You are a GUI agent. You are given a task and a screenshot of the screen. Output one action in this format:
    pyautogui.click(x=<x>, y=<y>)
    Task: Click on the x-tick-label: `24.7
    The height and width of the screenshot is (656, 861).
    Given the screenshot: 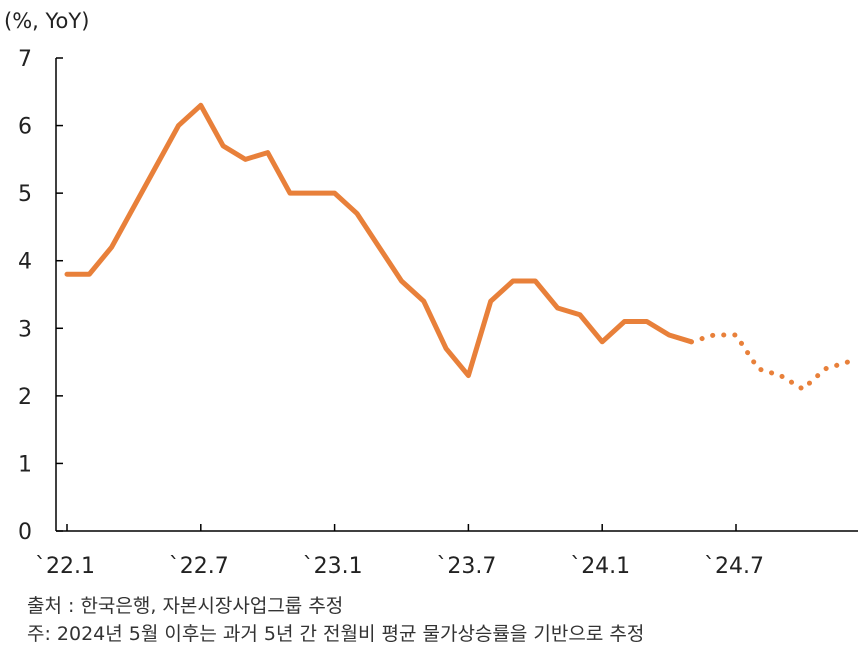 What is the action you would take?
    pyautogui.click(x=734, y=566)
    